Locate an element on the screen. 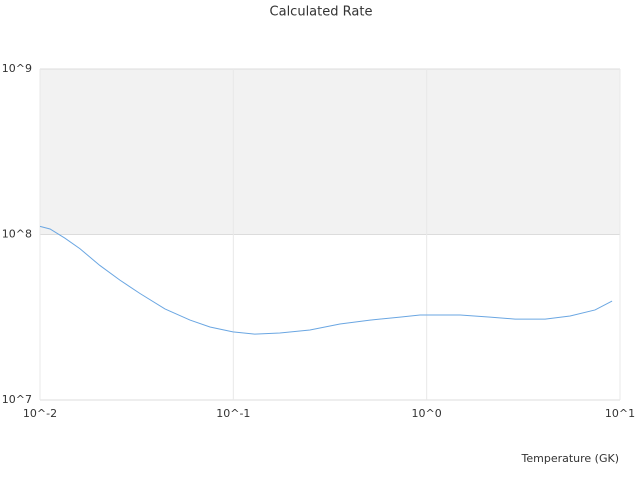  x-tick-label: 10^-2 is located at coordinates (40, 413).